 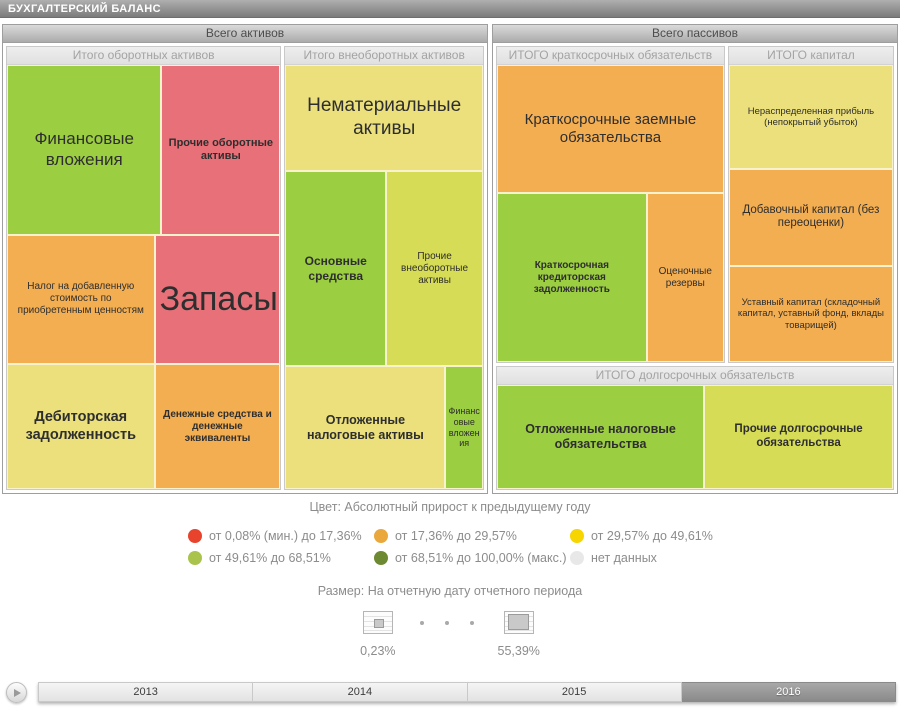 I want to click on play-icon, so click(x=17, y=692).